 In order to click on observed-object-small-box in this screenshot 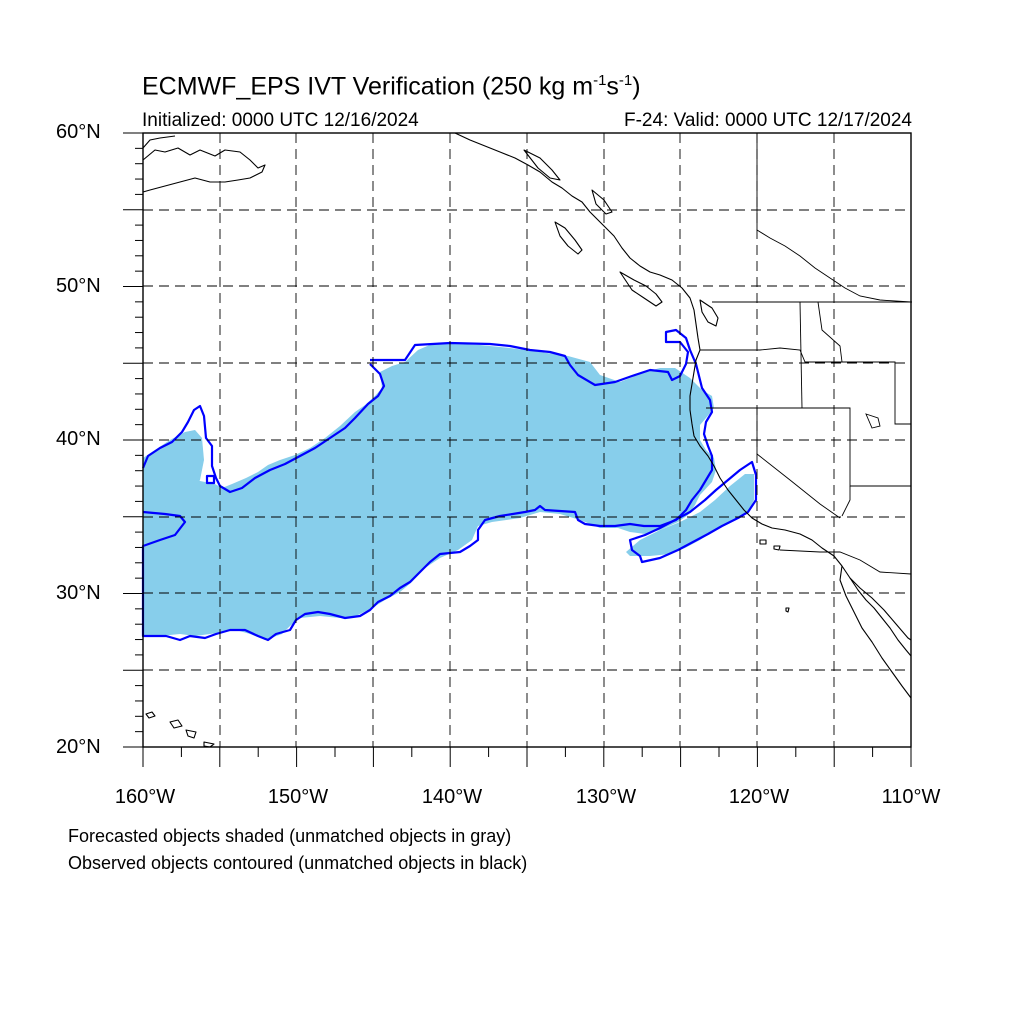, I will do `click(210, 479)`.